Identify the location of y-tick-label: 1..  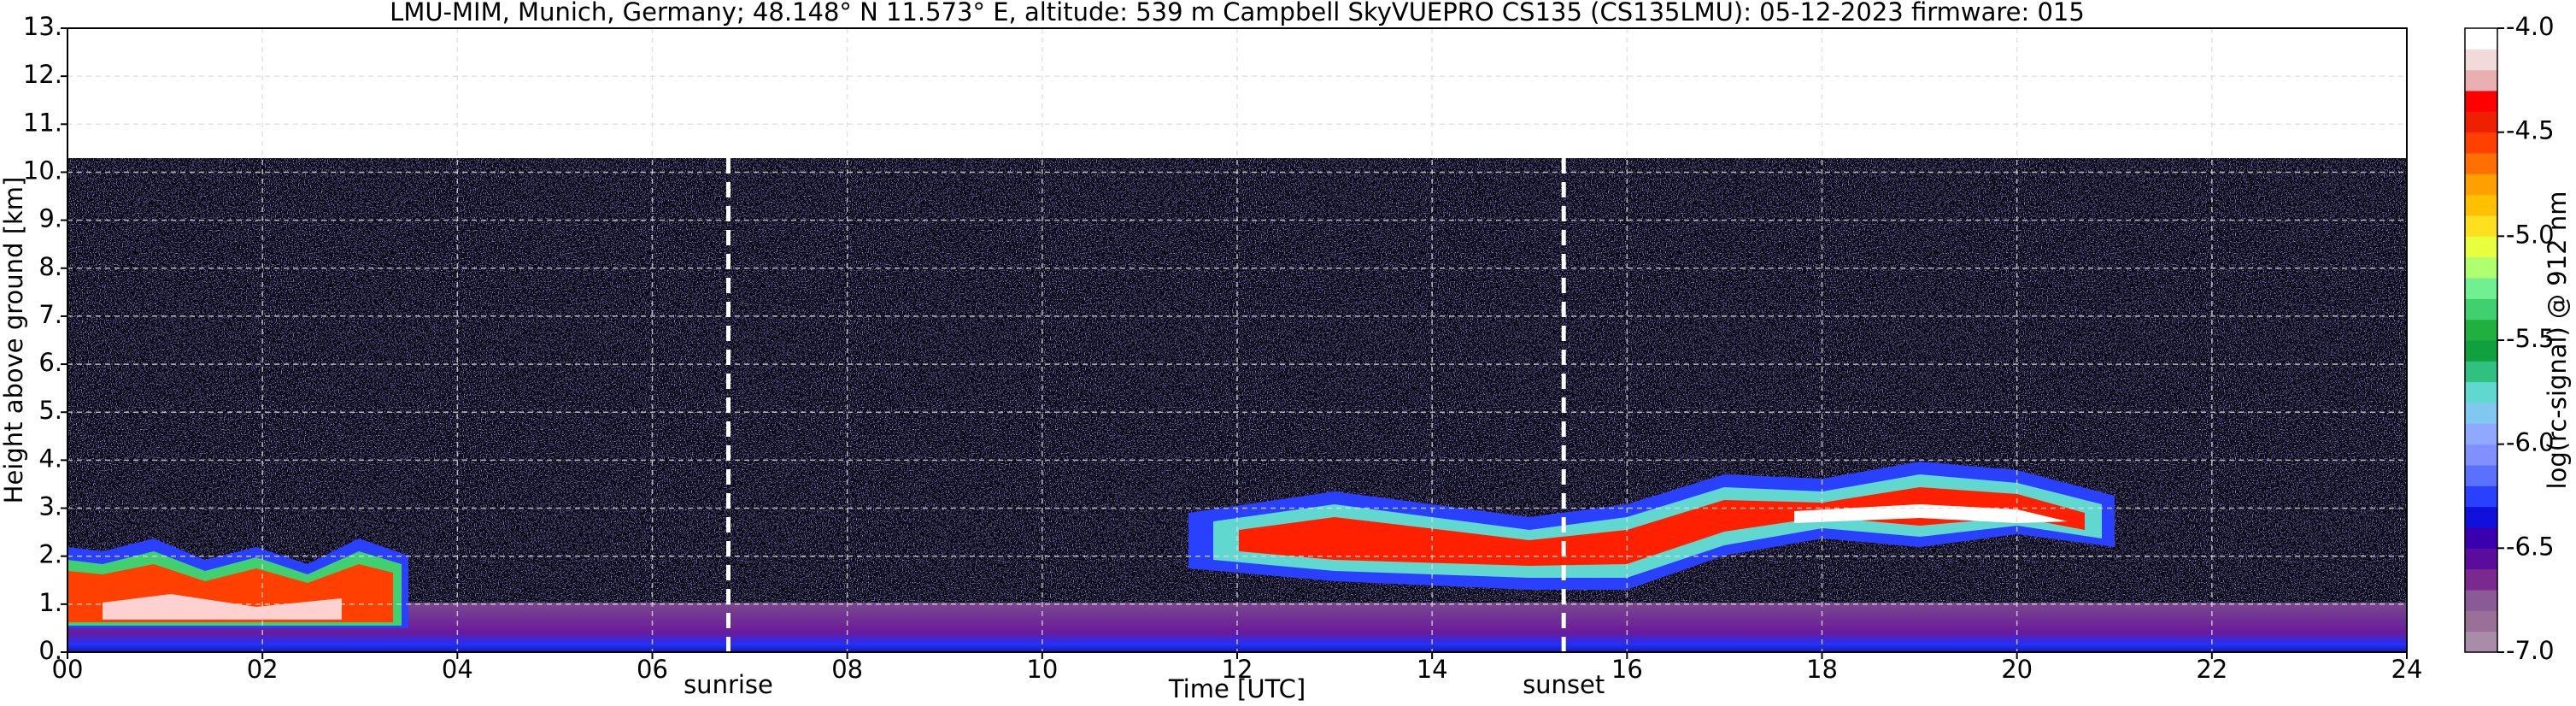
(50, 602).